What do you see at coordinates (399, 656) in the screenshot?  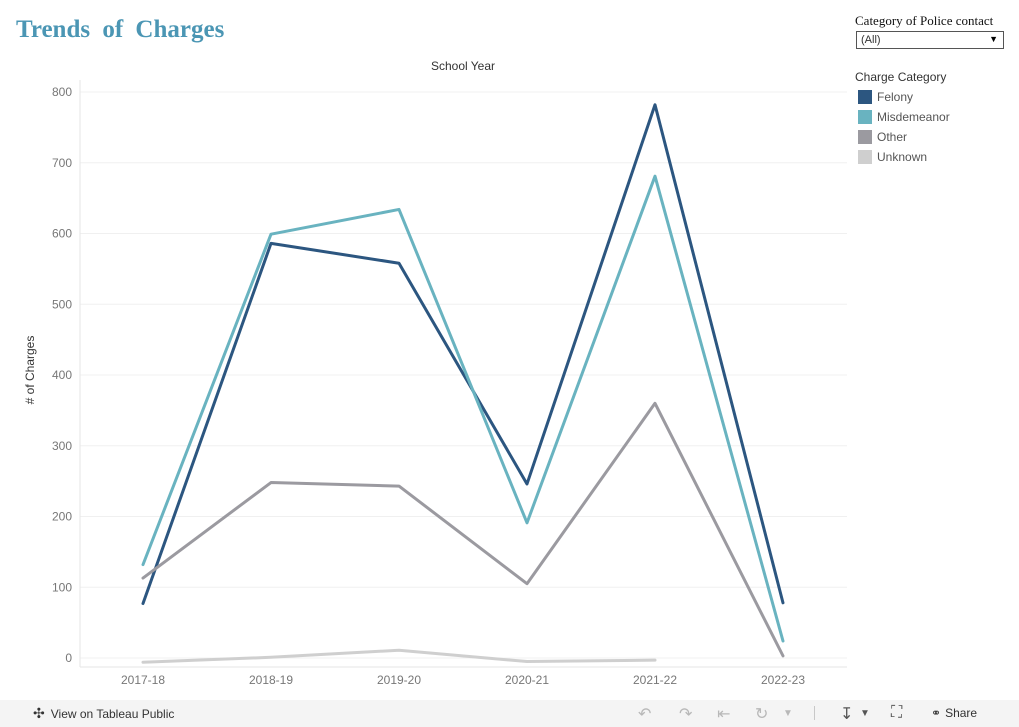 I see `series-line-unknown` at bounding box center [399, 656].